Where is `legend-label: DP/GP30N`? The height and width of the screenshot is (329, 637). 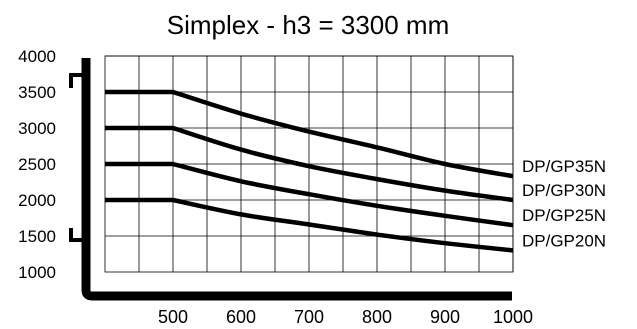
legend-label: DP/GP30N is located at coordinates (564, 190).